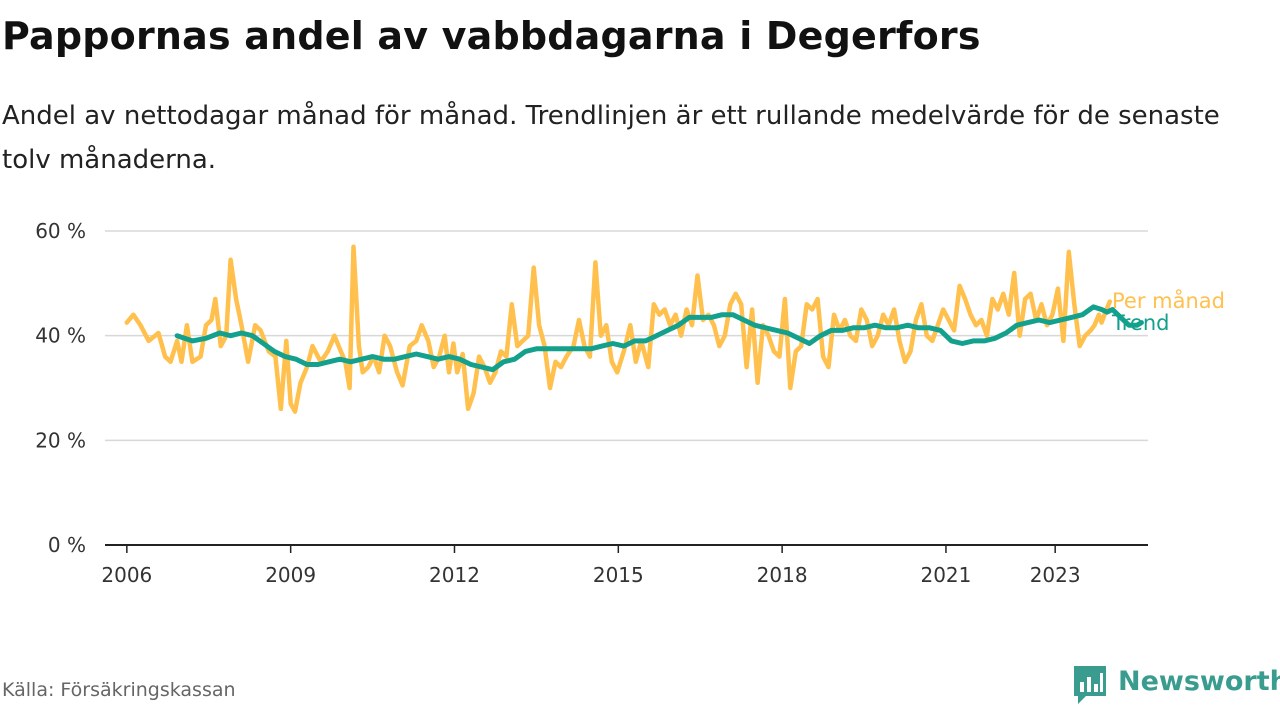 The image size is (1280, 720). What do you see at coordinates (119, 690) in the screenshot?
I see `source-credit: Källa: Försäkringskassan` at bounding box center [119, 690].